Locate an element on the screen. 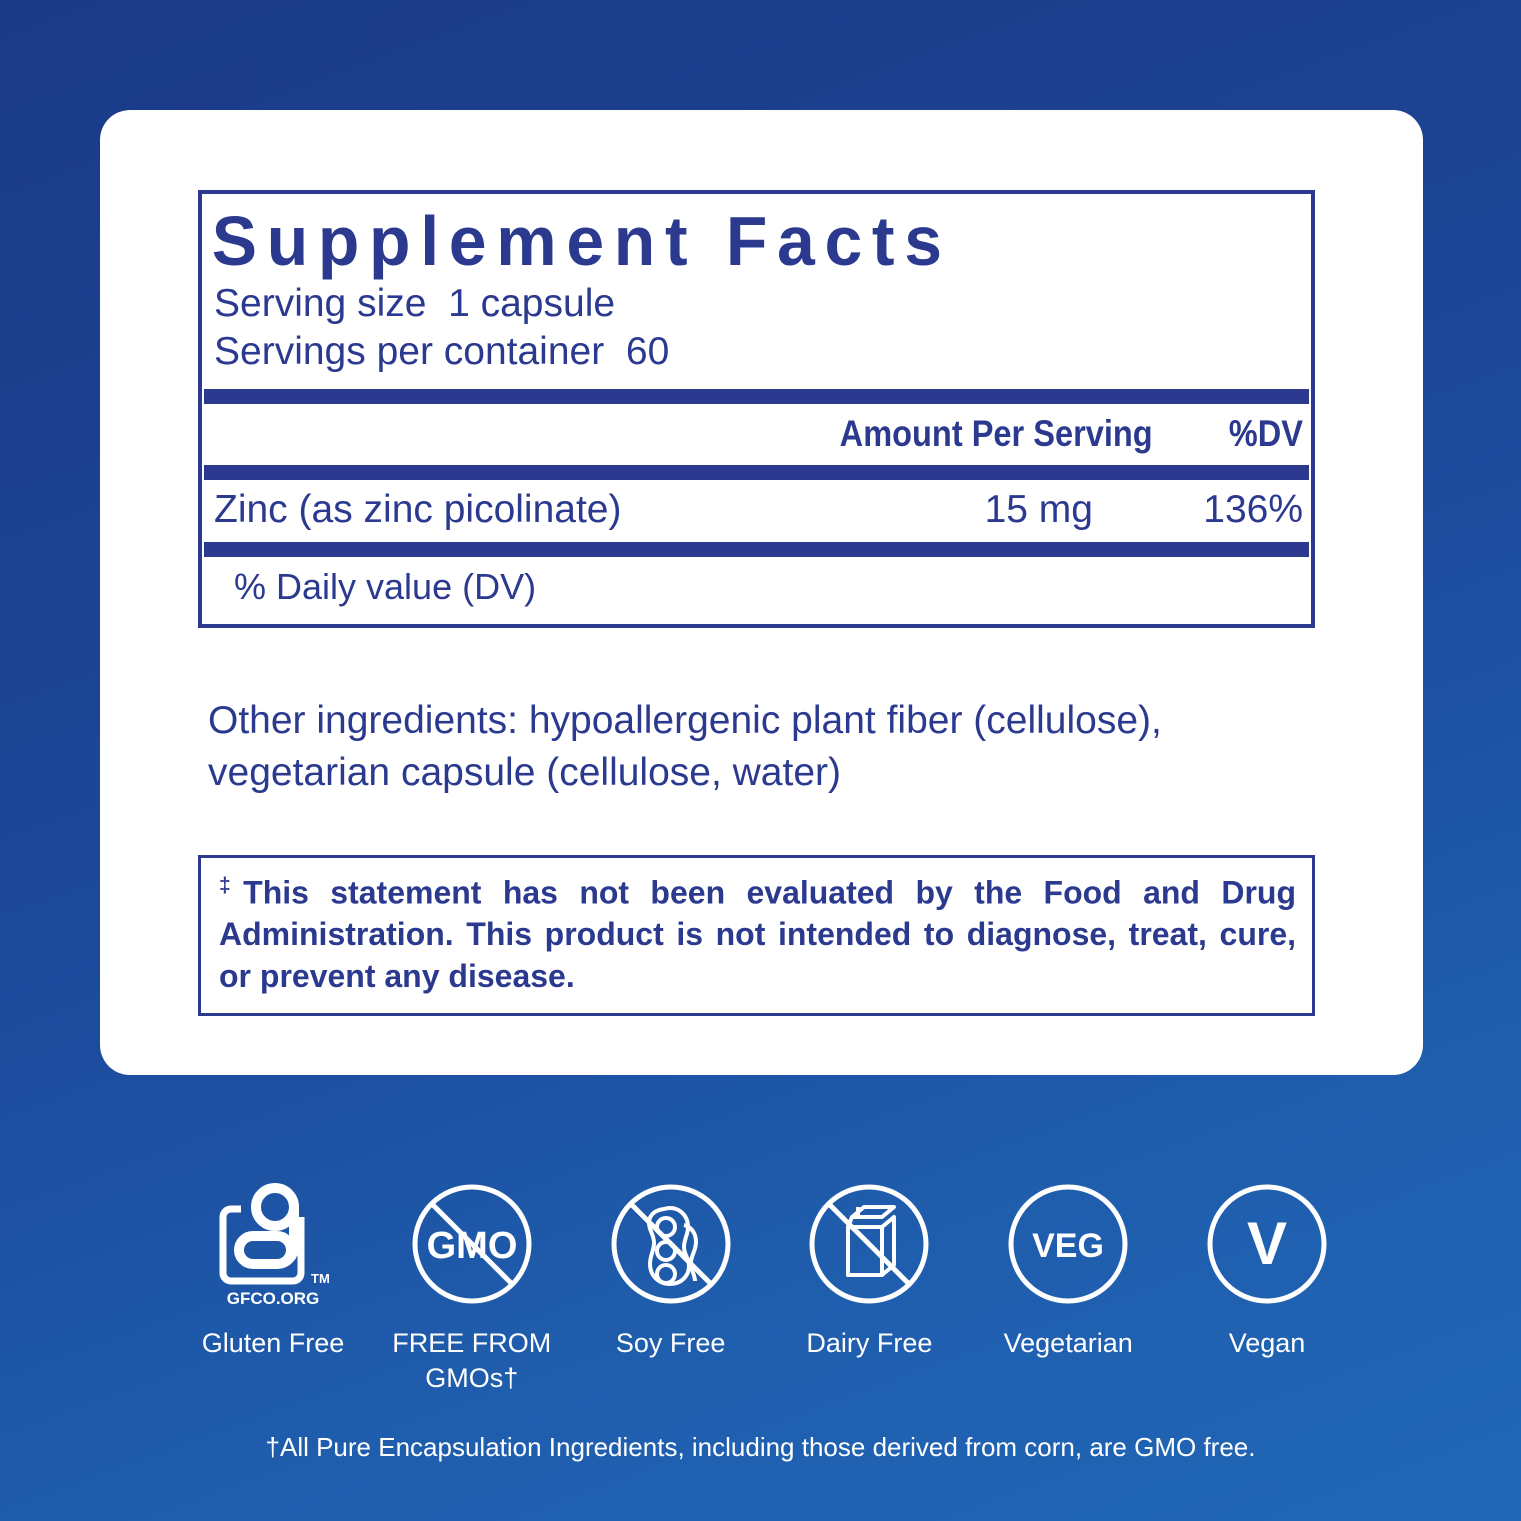  badge-gluten-free: TM GFCO.ORG Gluten Free is located at coordinates (273, 1269).